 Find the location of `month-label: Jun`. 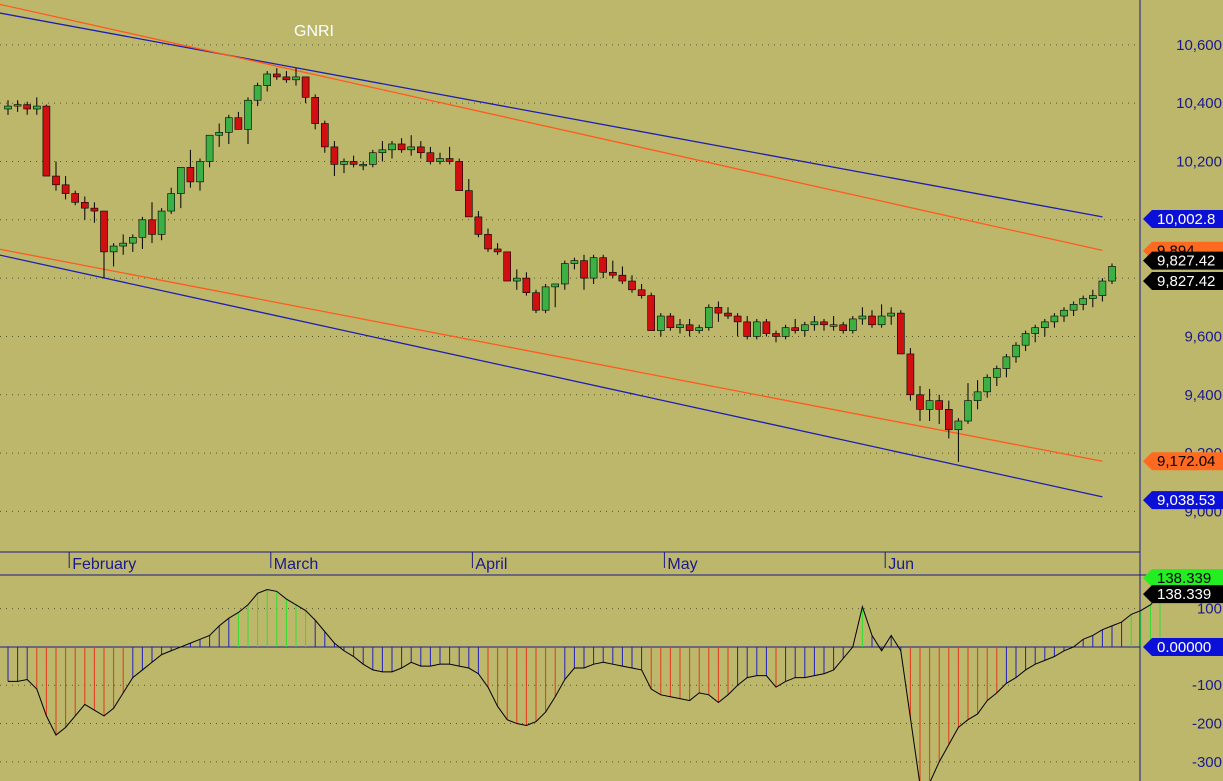

month-label: Jun is located at coordinates (901, 564).